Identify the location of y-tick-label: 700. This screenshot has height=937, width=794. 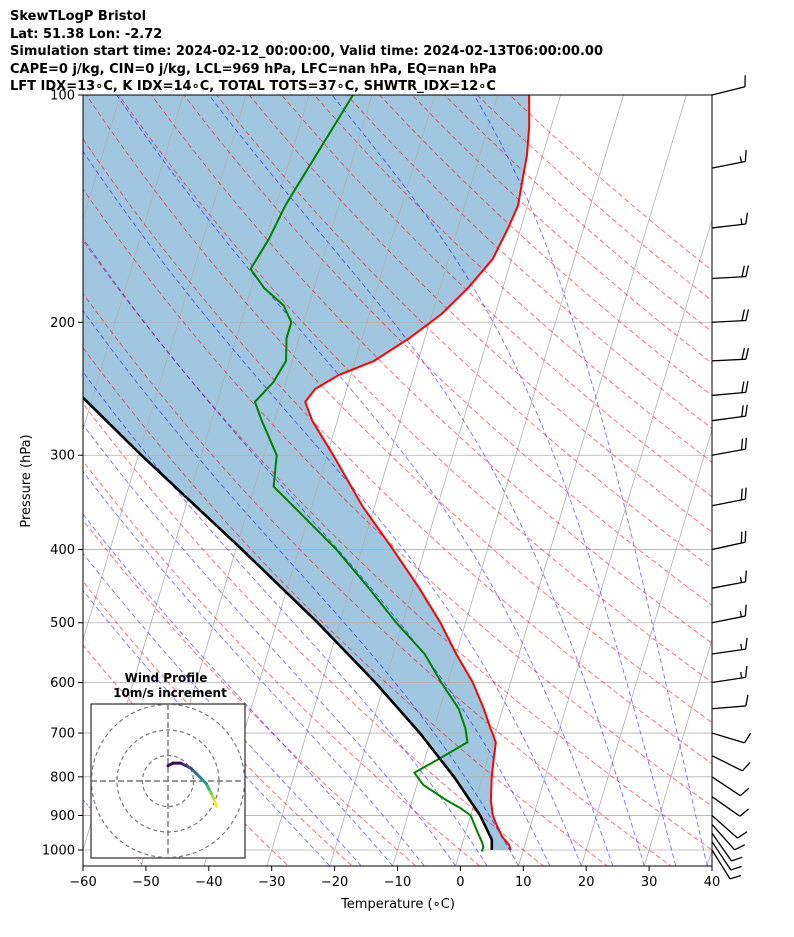
(62, 734).